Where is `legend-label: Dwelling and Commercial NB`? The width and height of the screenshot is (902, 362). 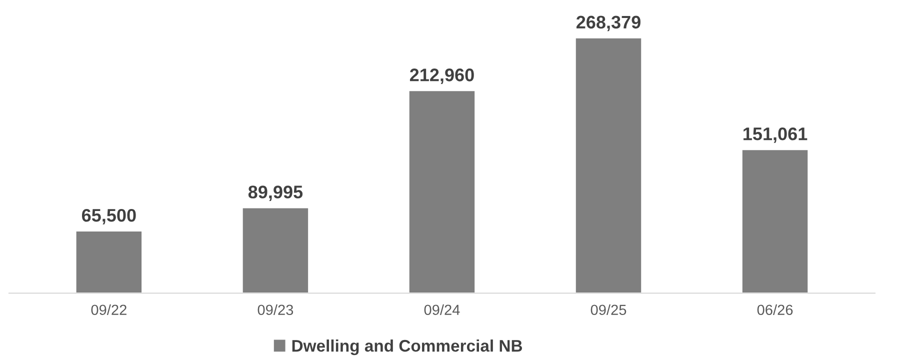 legend-label: Dwelling and Commercial NB is located at coordinates (407, 347).